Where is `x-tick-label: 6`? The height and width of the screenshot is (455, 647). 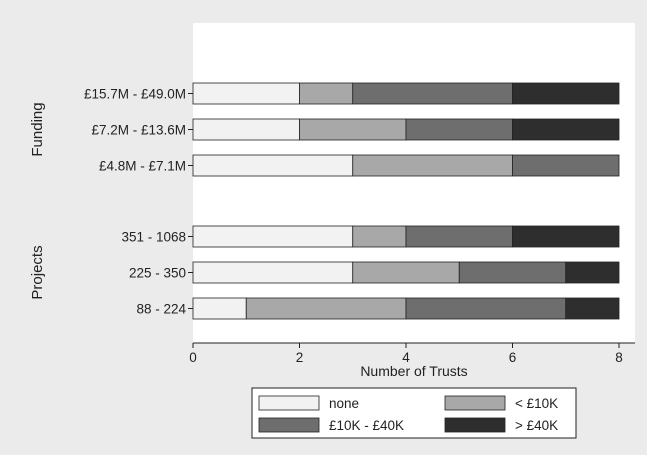
x-tick-label: 6 is located at coordinates (513, 357).